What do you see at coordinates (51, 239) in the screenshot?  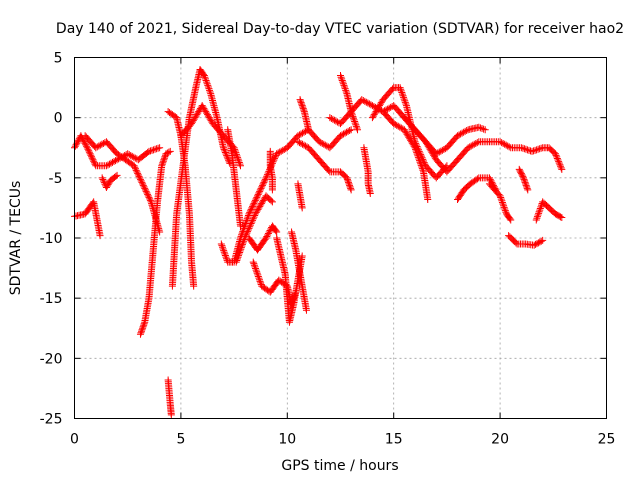 I see `y-tick-labels: -25 -20 -15 -10 -5 0 5` at bounding box center [51, 239].